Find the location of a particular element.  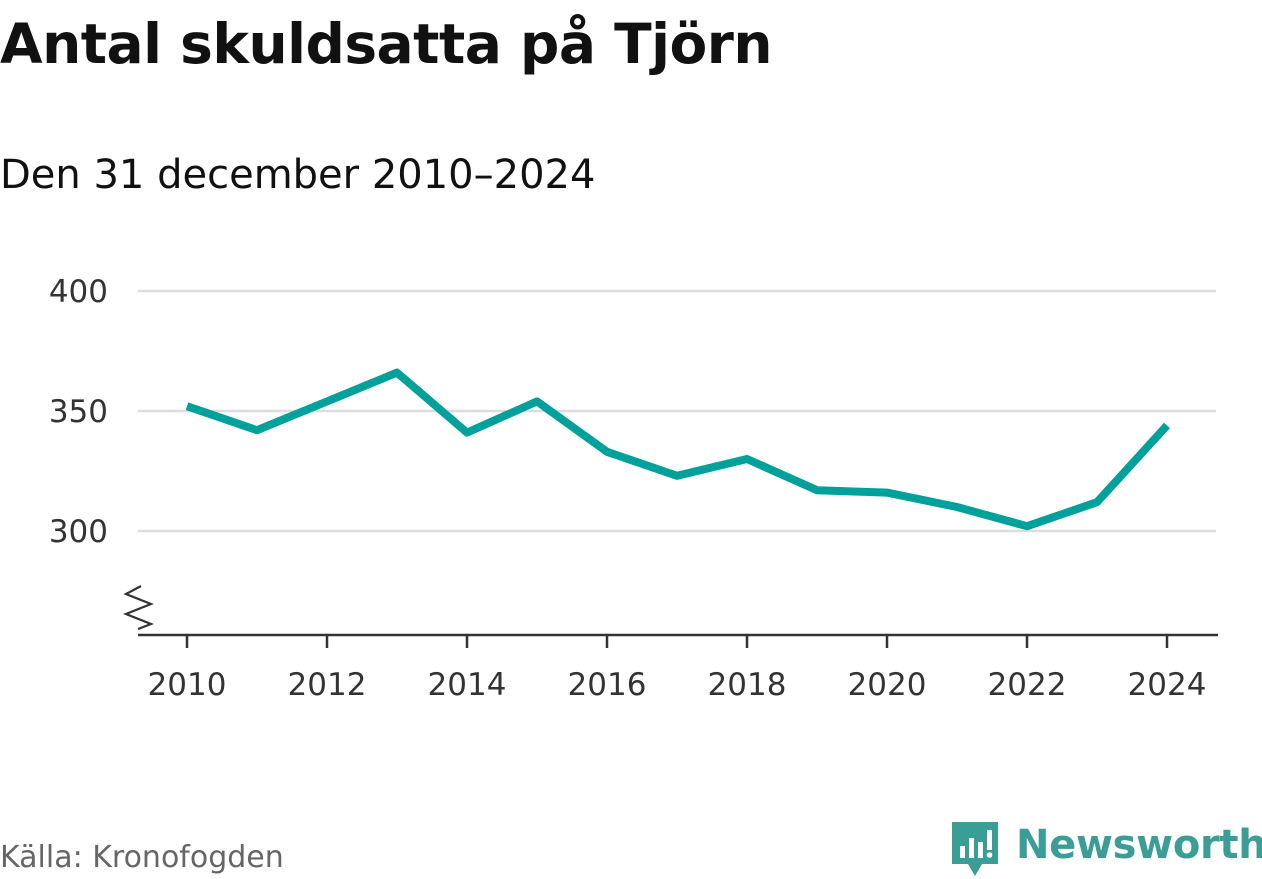

data-point-2024 is located at coordinates (1167, 425).